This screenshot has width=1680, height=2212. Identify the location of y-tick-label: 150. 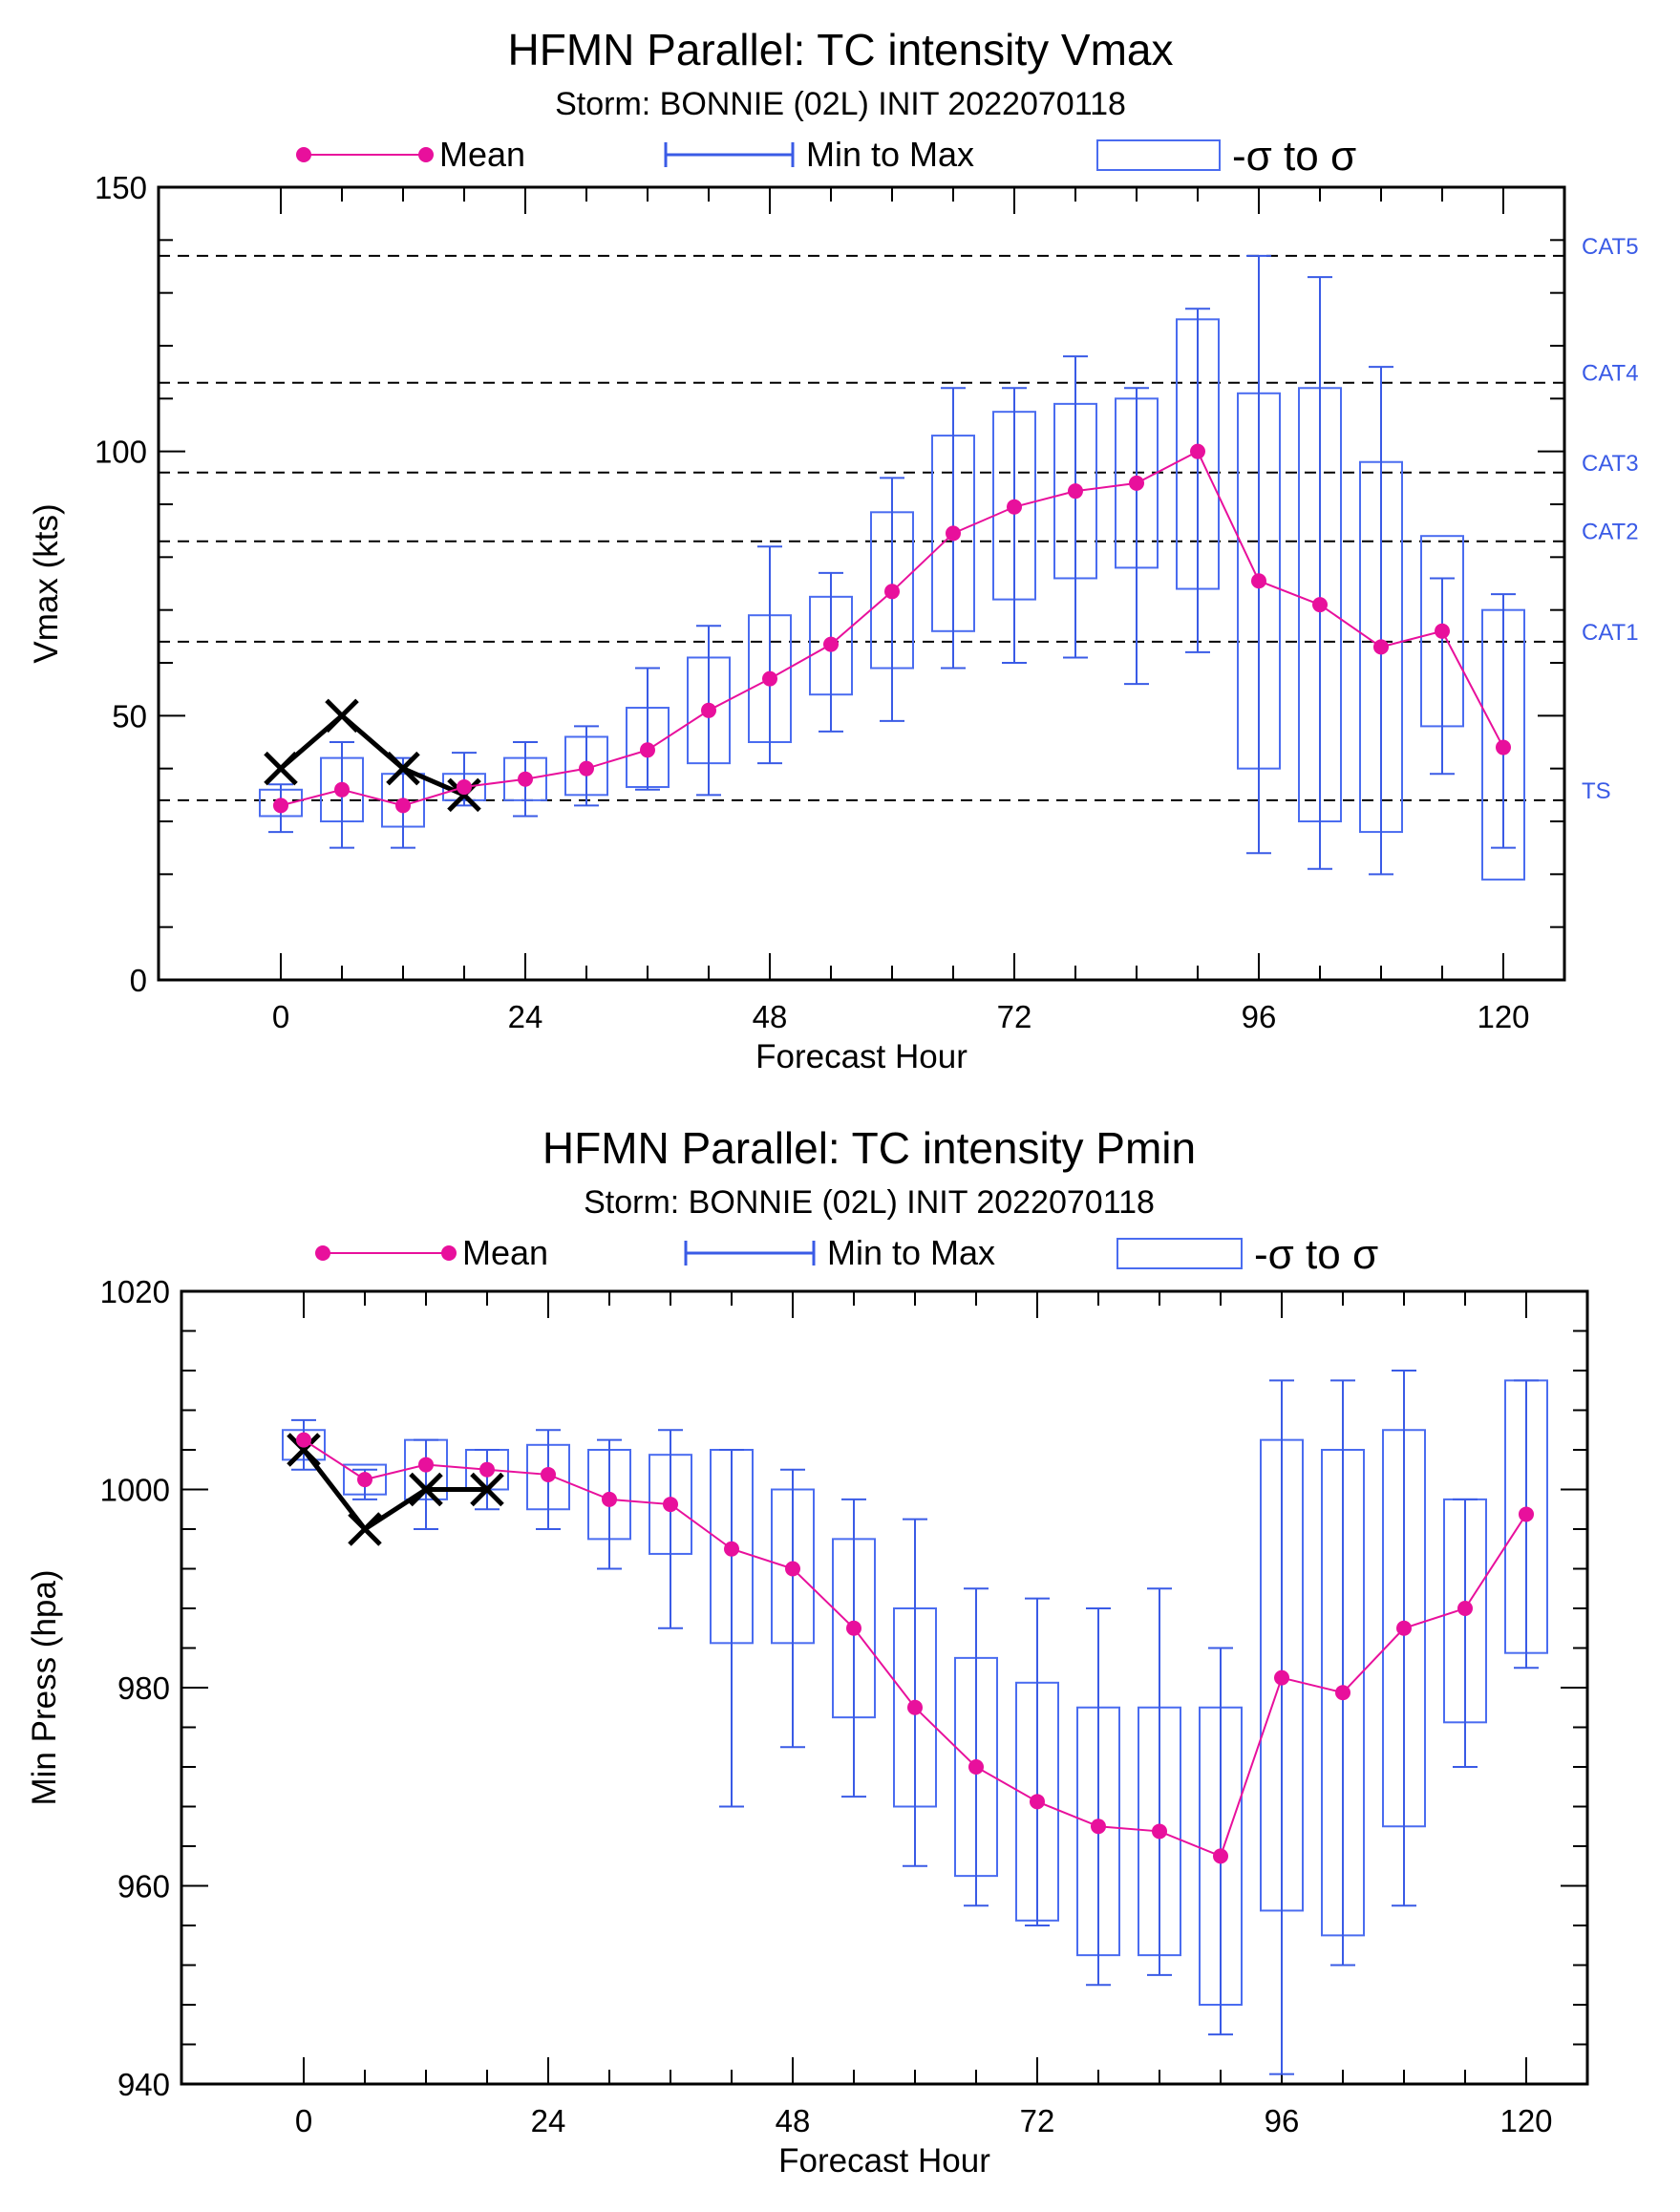
(121, 187).